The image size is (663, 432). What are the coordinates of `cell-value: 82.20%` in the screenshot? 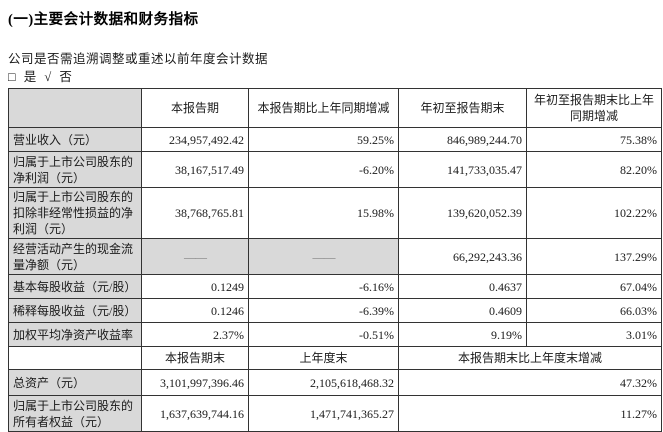 It's located at (594, 169).